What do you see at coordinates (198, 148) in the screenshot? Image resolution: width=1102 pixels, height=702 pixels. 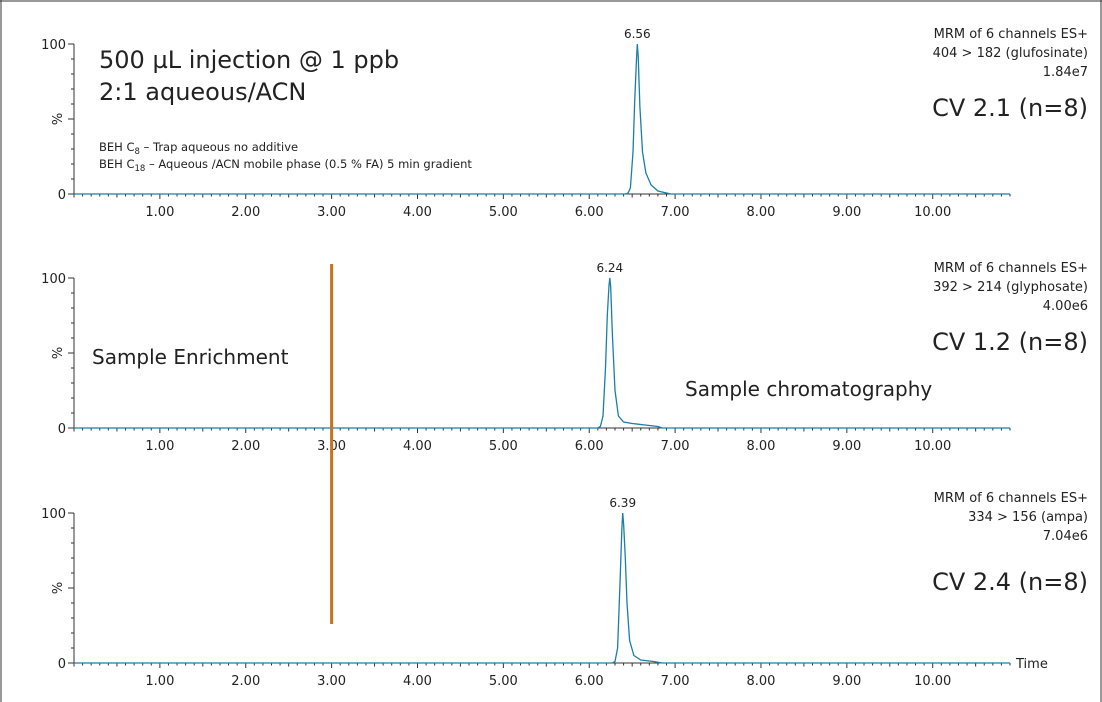 I see `method-line-trap: BEH C8 – Trap aqueous no additive` at bounding box center [198, 148].